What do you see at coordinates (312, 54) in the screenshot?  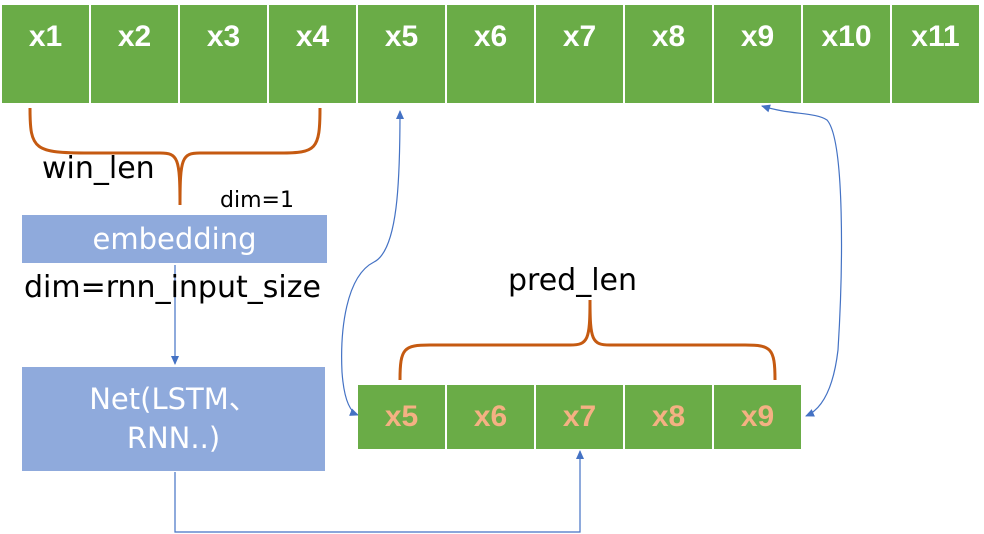 I see `input-cell: x4` at bounding box center [312, 54].